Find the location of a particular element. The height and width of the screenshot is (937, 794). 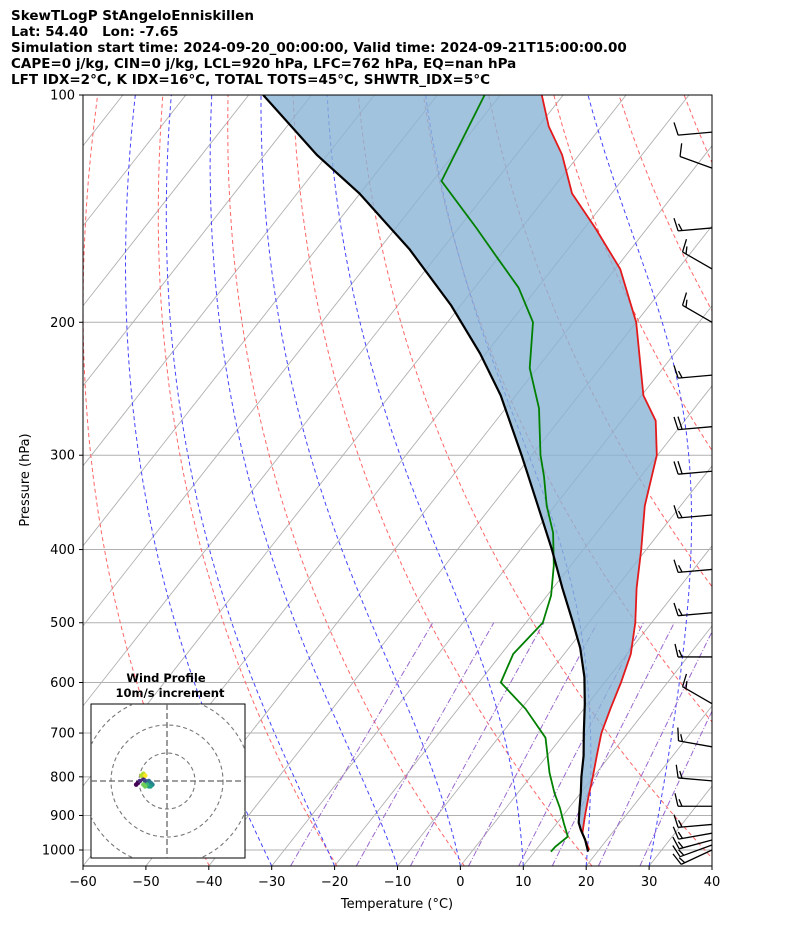

x-axis: −60 −50 −40 −30 −20 −10 0 10 20 30 40 is located at coordinates (394, 878).